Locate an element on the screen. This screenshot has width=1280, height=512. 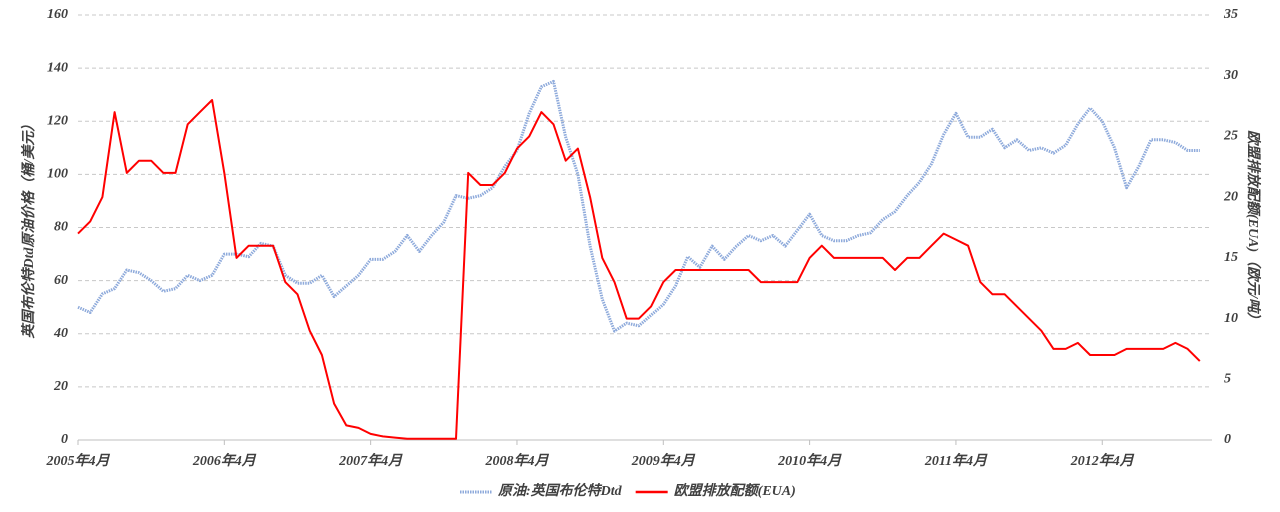
y-tick-label: 0 is located at coordinates (64, 439).